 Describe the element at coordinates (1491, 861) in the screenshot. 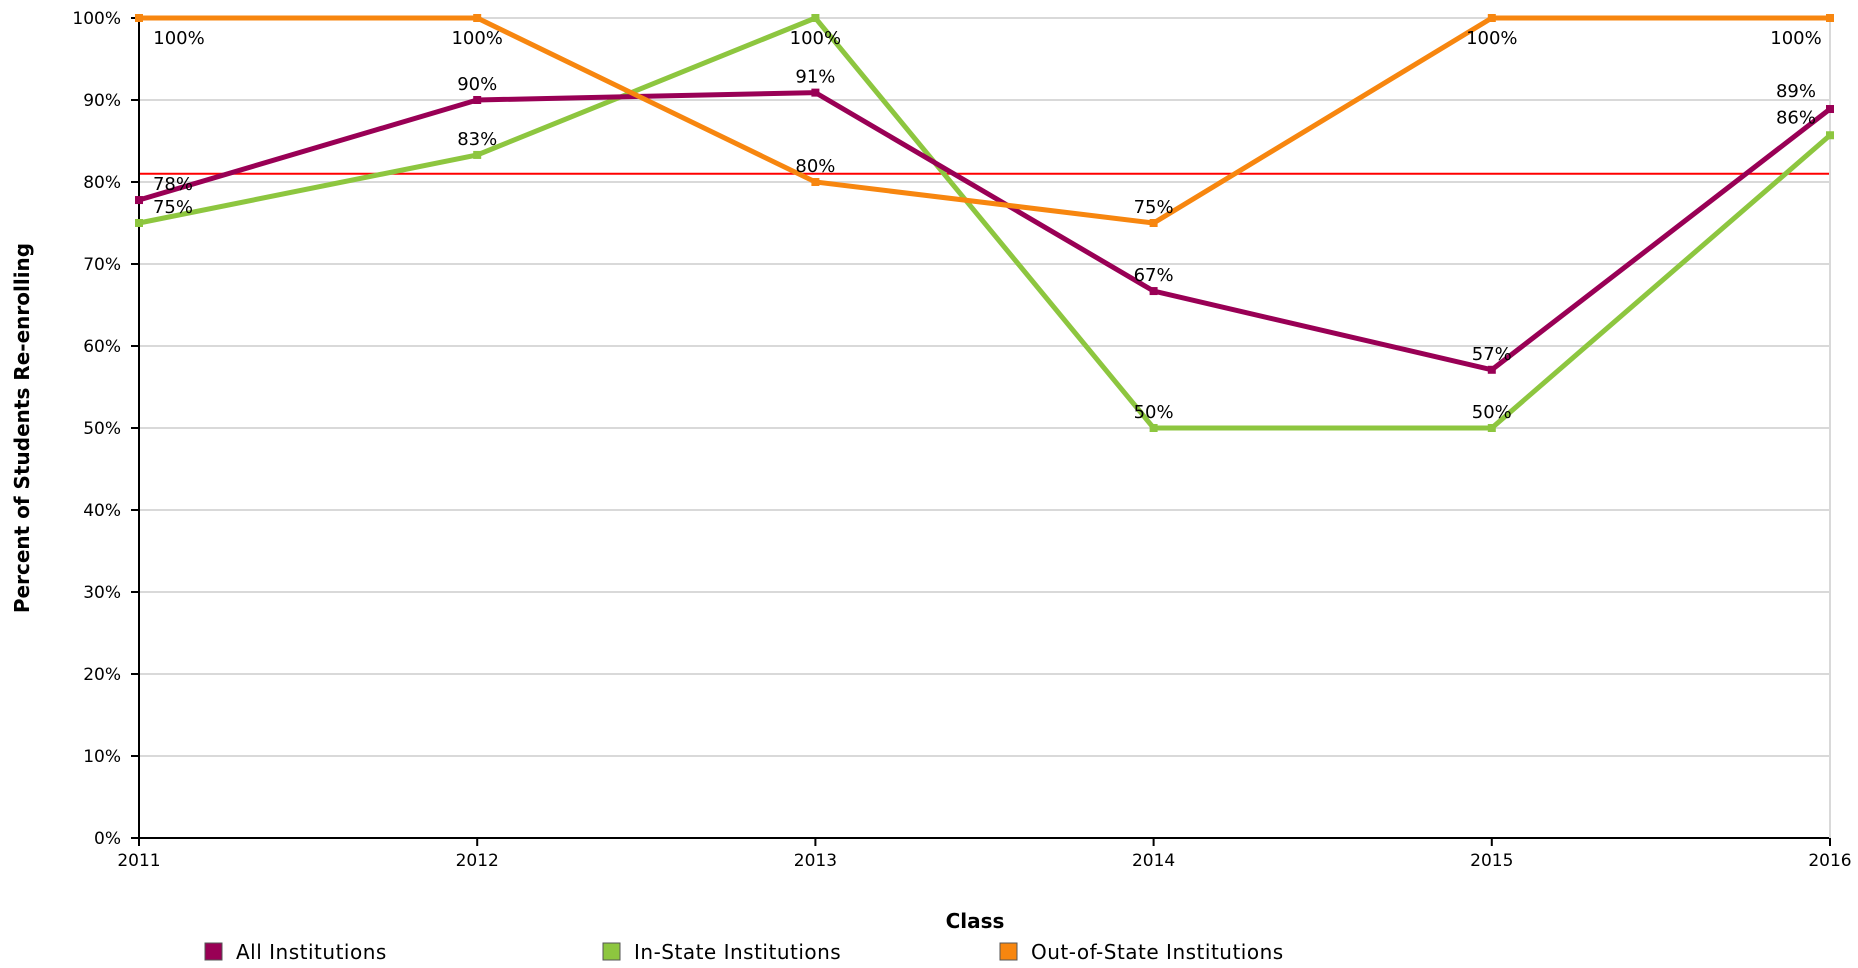

I see `x-tick-label: 2015` at that location.